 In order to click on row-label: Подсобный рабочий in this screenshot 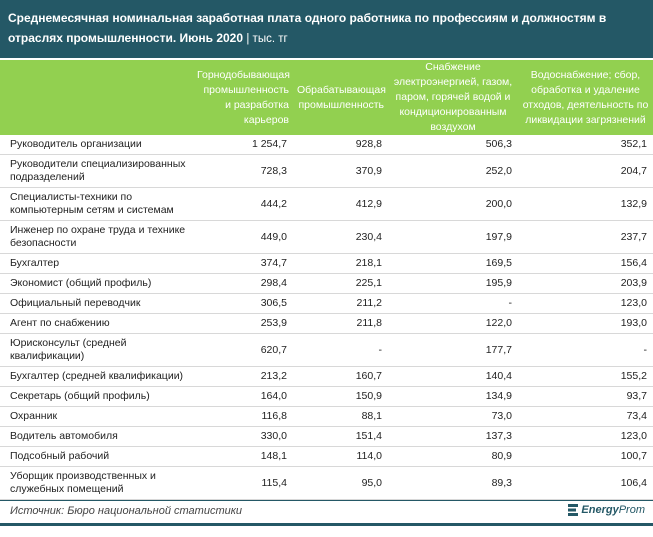, I will do `click(96, 456)`.